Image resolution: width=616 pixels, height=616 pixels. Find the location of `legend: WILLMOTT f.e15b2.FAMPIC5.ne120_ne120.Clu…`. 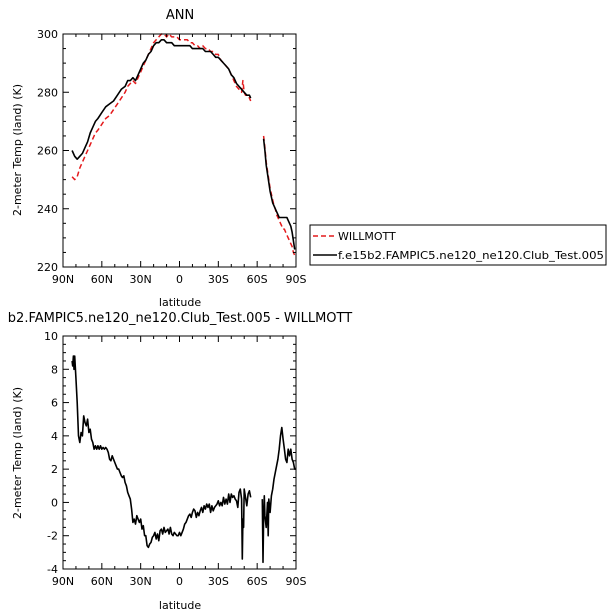

legend: WILLMOTT f.e15b2.FAMPIC5.ne120_ne120.Clu… is located at coordinates (458, 245).